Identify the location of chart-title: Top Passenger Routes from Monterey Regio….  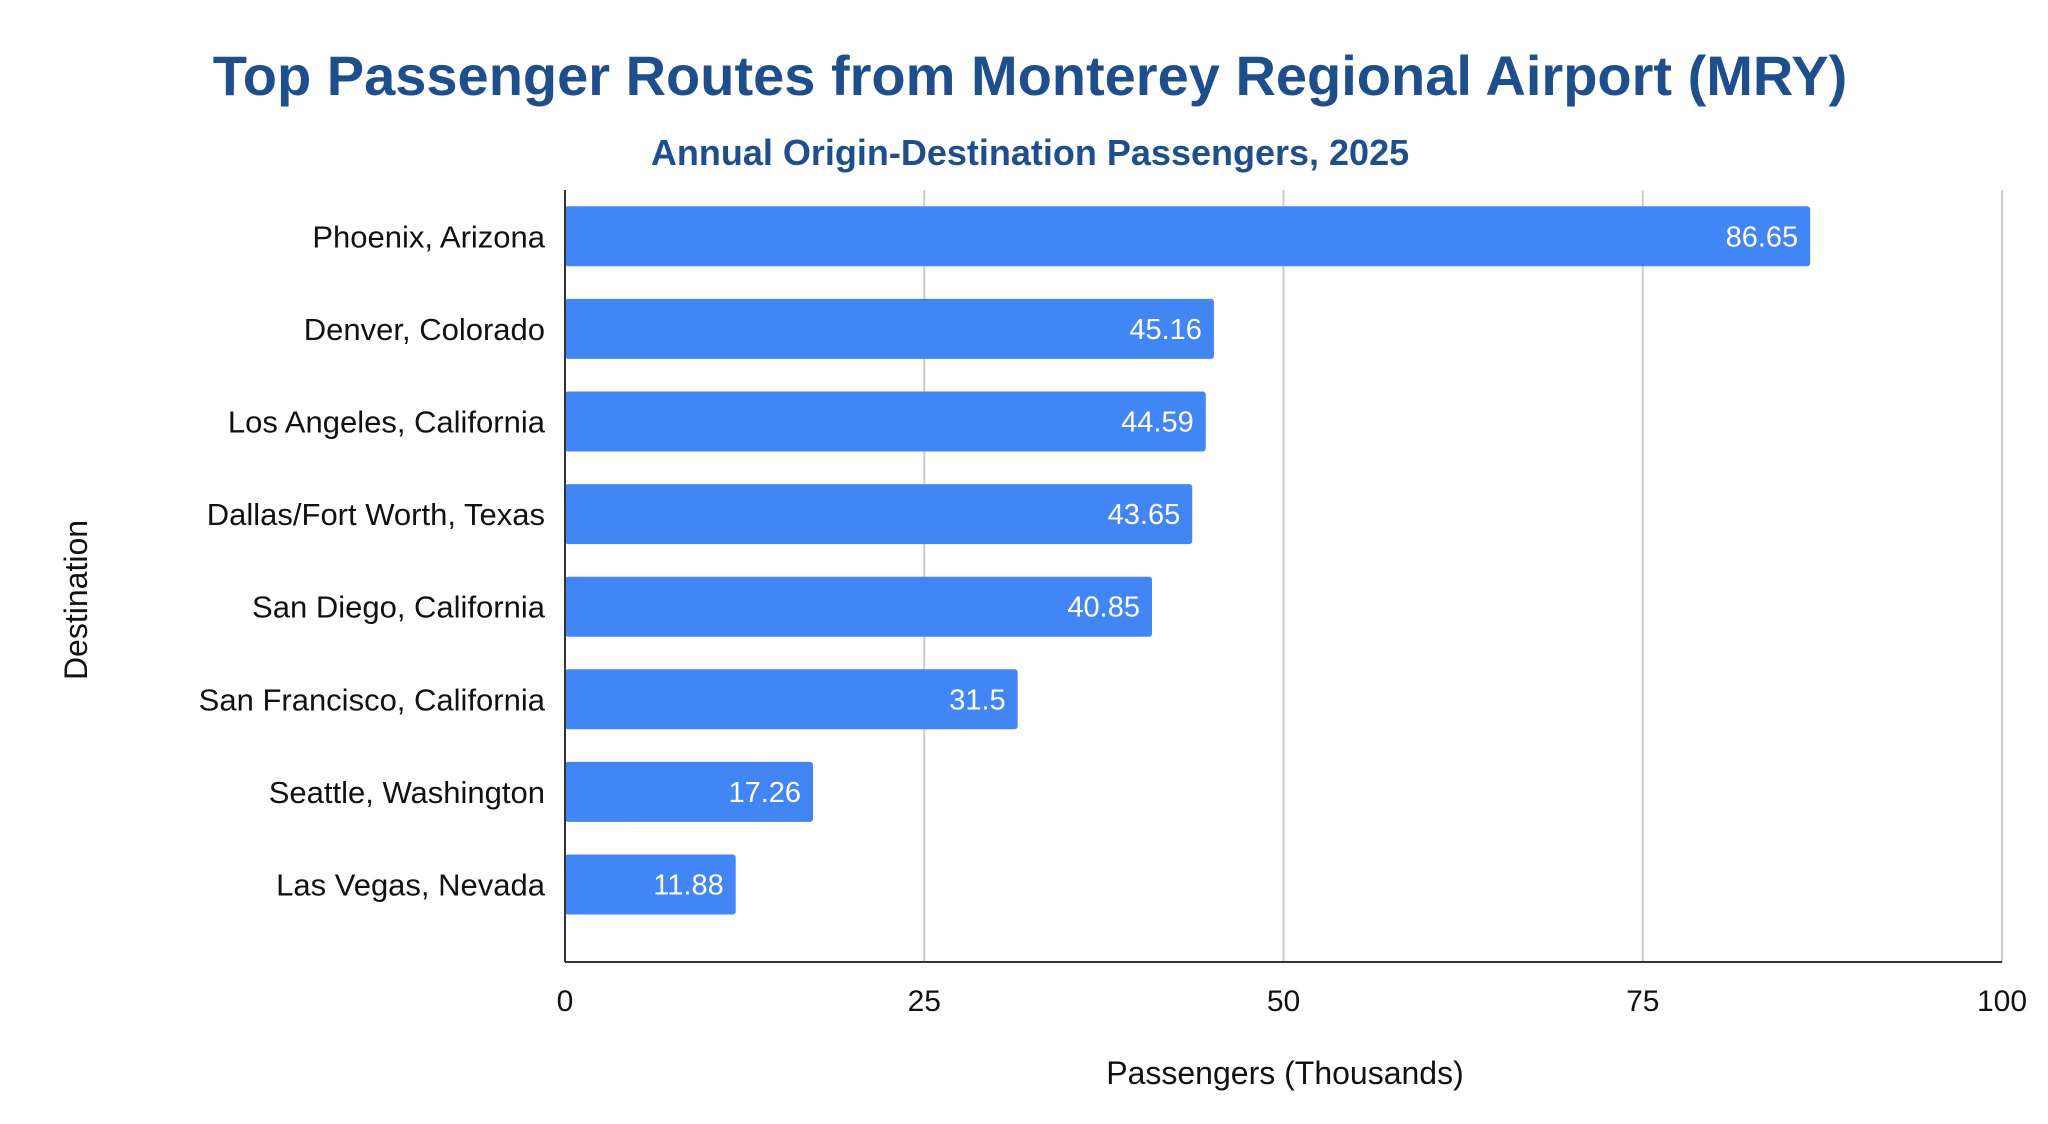
(1030, 75).